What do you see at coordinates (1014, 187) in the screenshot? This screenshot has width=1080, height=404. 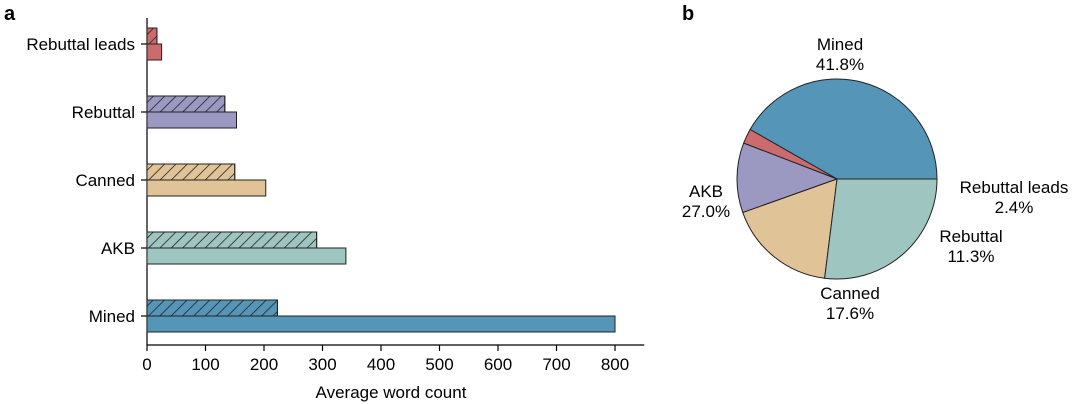 I see `pie-label-rebuttal-leads: Rebuttal leads` at bounding box center [1014, 187].